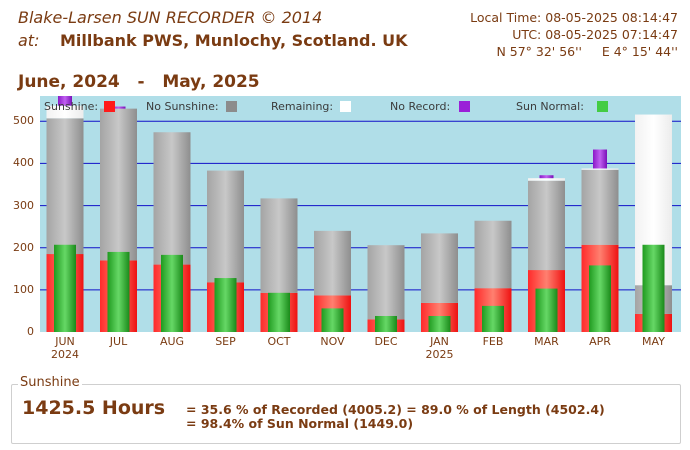 The width and height of the screenshot is (690, 450). Describe the element at coordinates (139, 82) in the screenshot. I see `period-title: June, 2024 - May, 2025` at that location.